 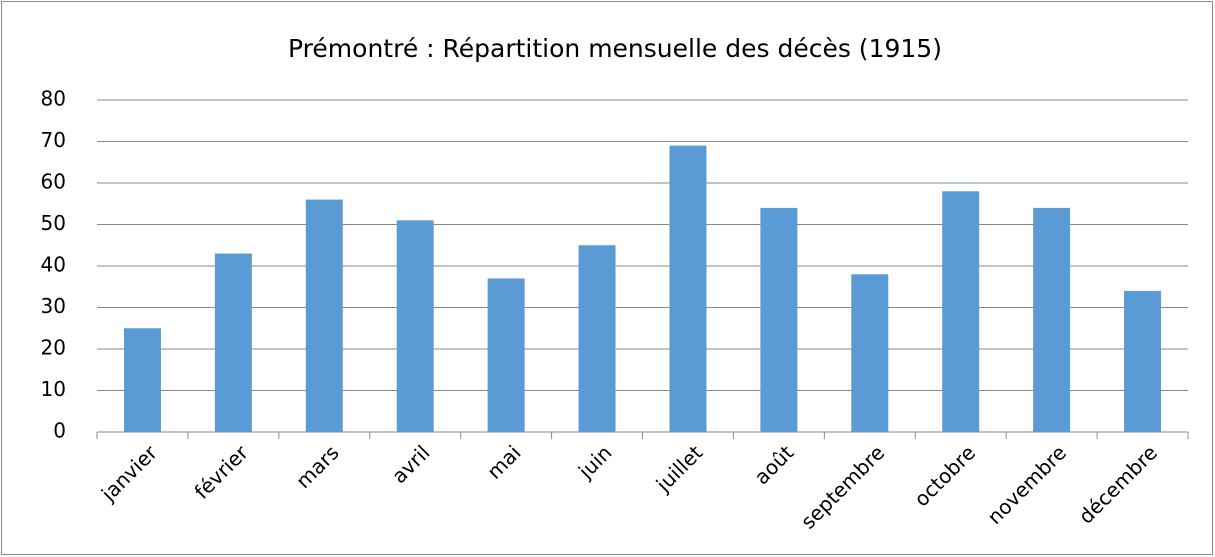 What do you see at coordinates (59, 431) in the screenshot?
I see `y-tick-label: 0` at bounding box center [59, 431].